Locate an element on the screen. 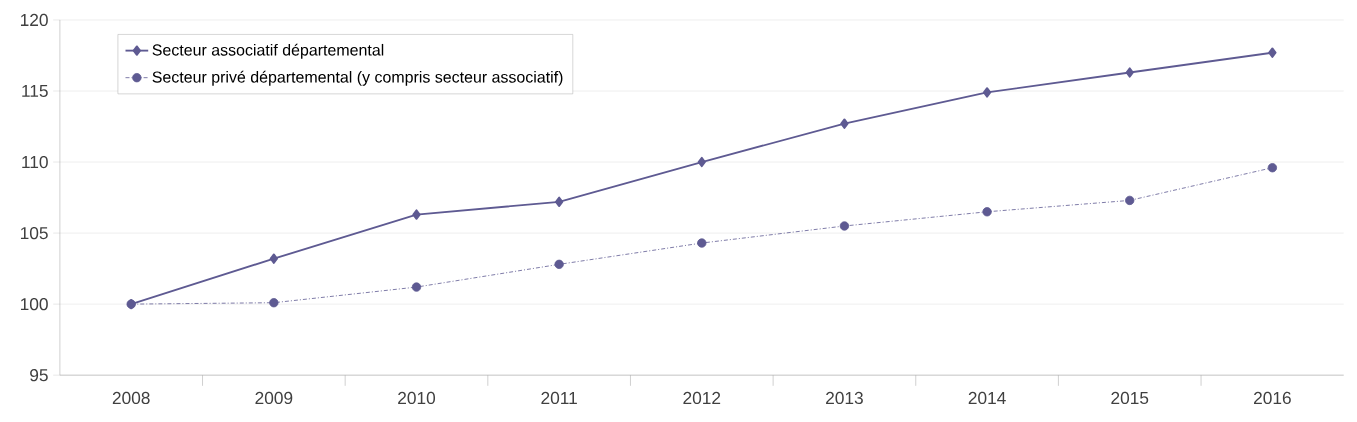 The image size is (1357, 422). legend-label: Secteur privé départemental (y compris secteur associatif) is located at coordinates (357, 78).